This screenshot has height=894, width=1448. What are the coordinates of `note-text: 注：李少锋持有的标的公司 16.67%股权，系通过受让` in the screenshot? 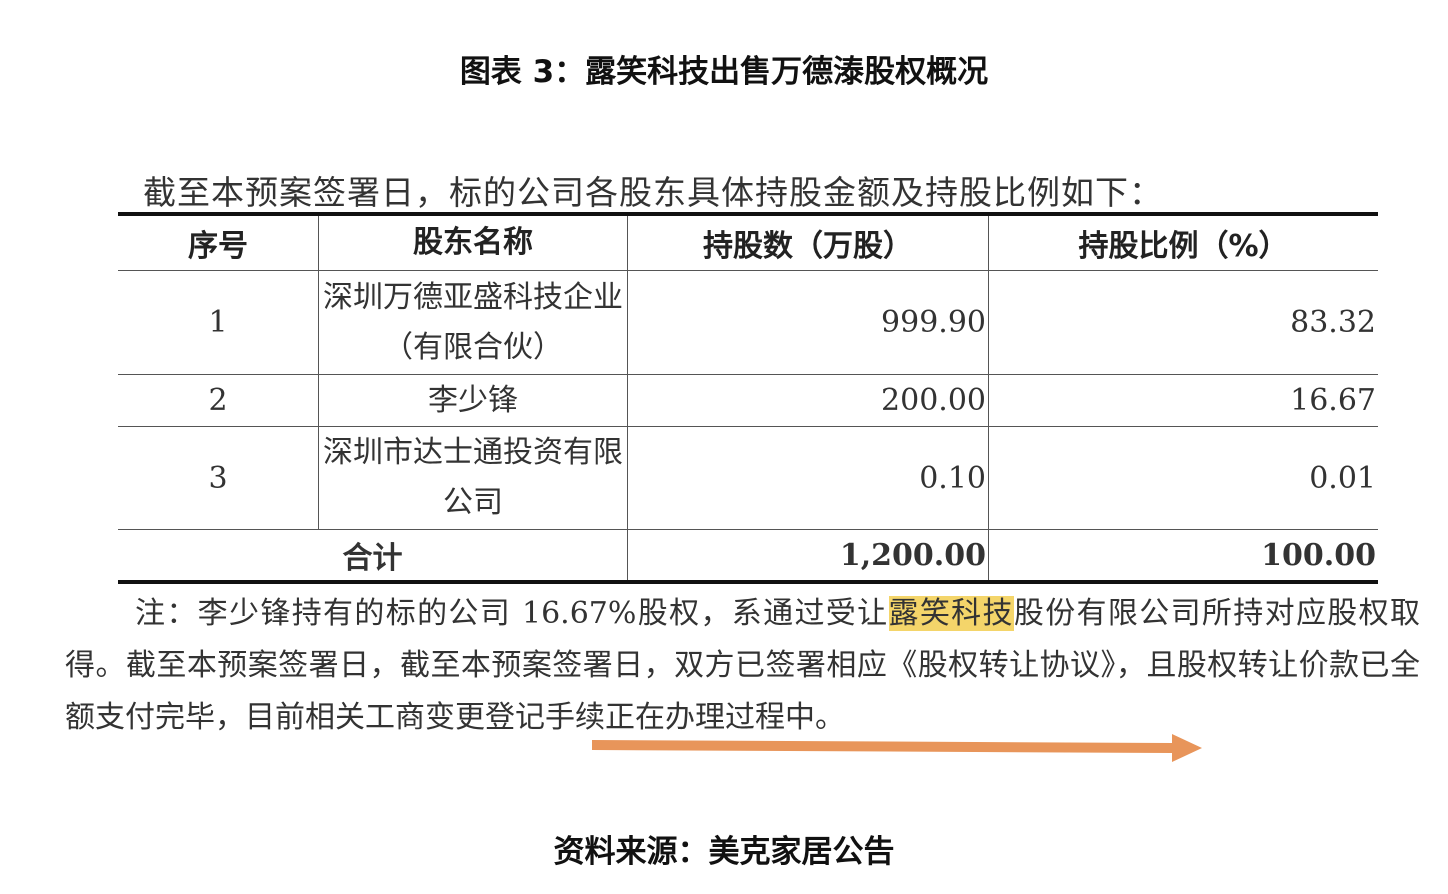 It's located at (512, 613).